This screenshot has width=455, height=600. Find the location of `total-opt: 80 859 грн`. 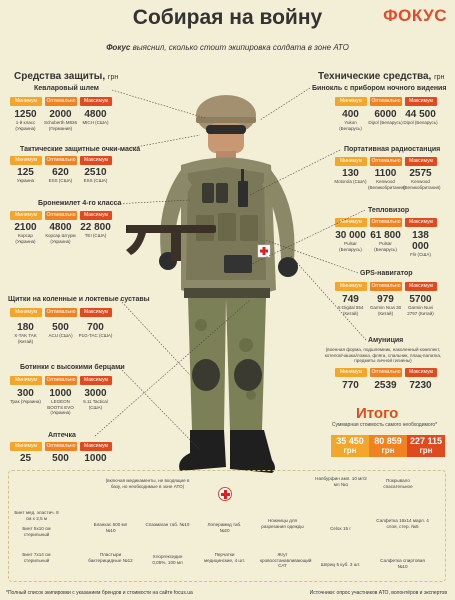

total-opt: 80 859 грн is located at coordinates (388, 446).